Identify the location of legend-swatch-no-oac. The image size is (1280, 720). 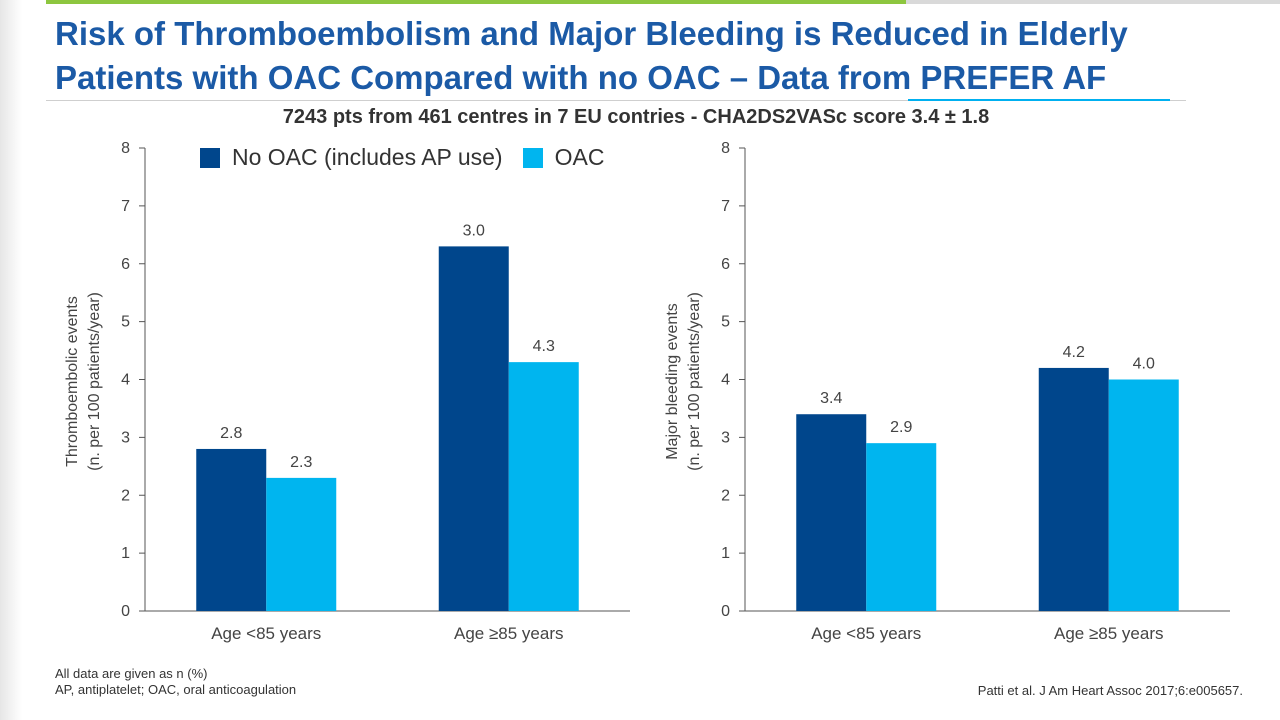
(210, 157).